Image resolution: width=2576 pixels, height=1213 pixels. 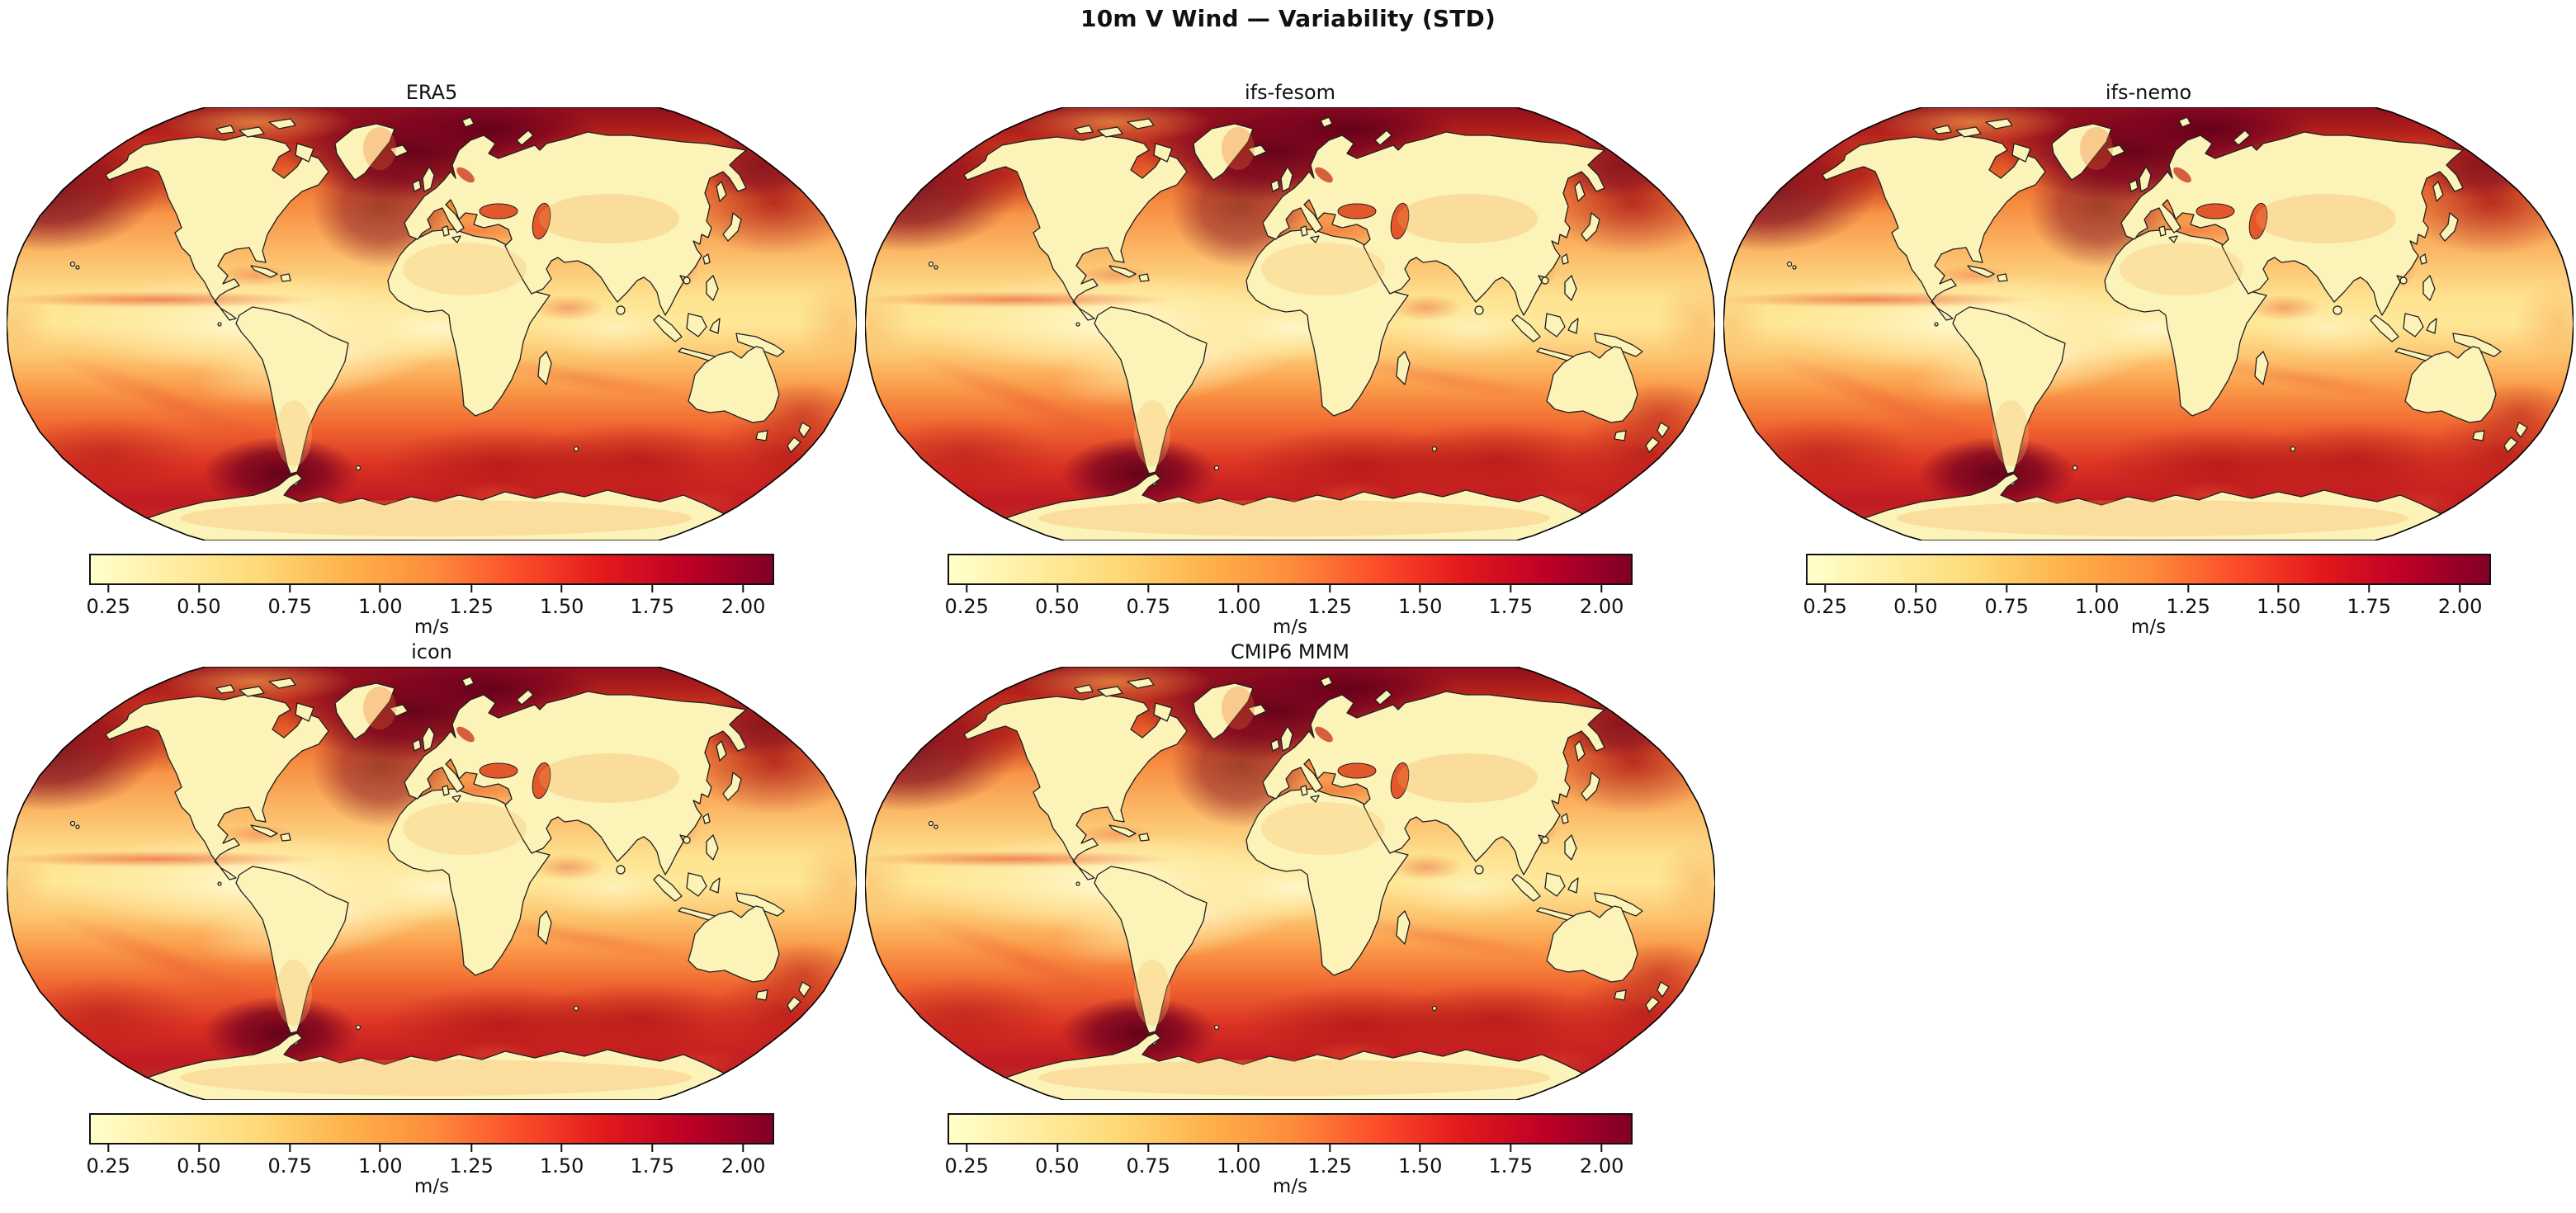 What do you see at coordinates (1290, 651) in the screenshot?
I see `panel-title-cmip6-mmm: CMIP6 MMM` at bounding box center [1290, 651].